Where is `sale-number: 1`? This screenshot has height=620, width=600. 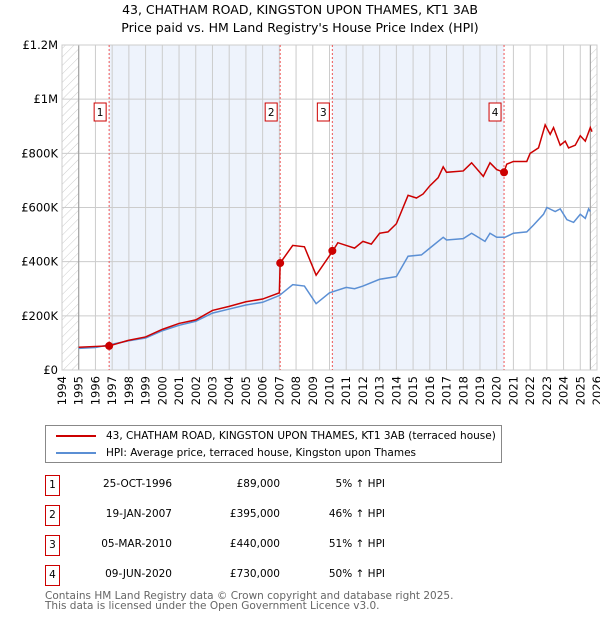
sale-number: 1 is located at coordinates (52, 485).